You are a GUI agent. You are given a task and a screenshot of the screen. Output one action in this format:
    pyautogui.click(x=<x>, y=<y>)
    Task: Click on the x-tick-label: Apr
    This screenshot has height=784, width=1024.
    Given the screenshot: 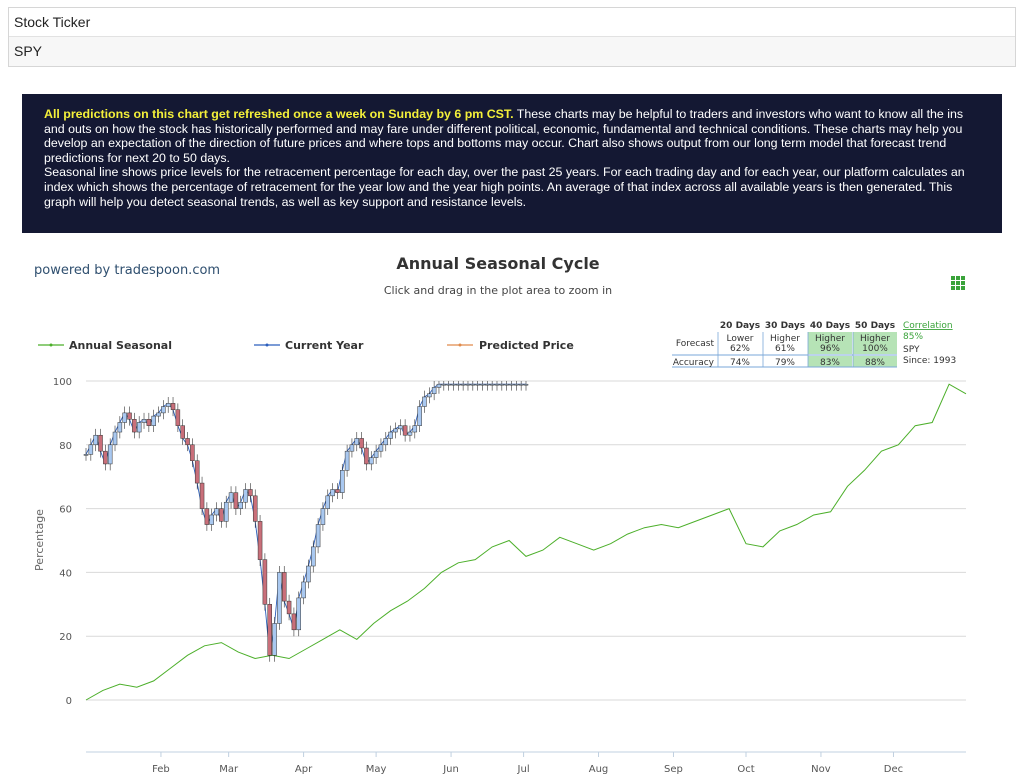 What is the action you would take?
    pyautogui.click(x=304, y=769)
    